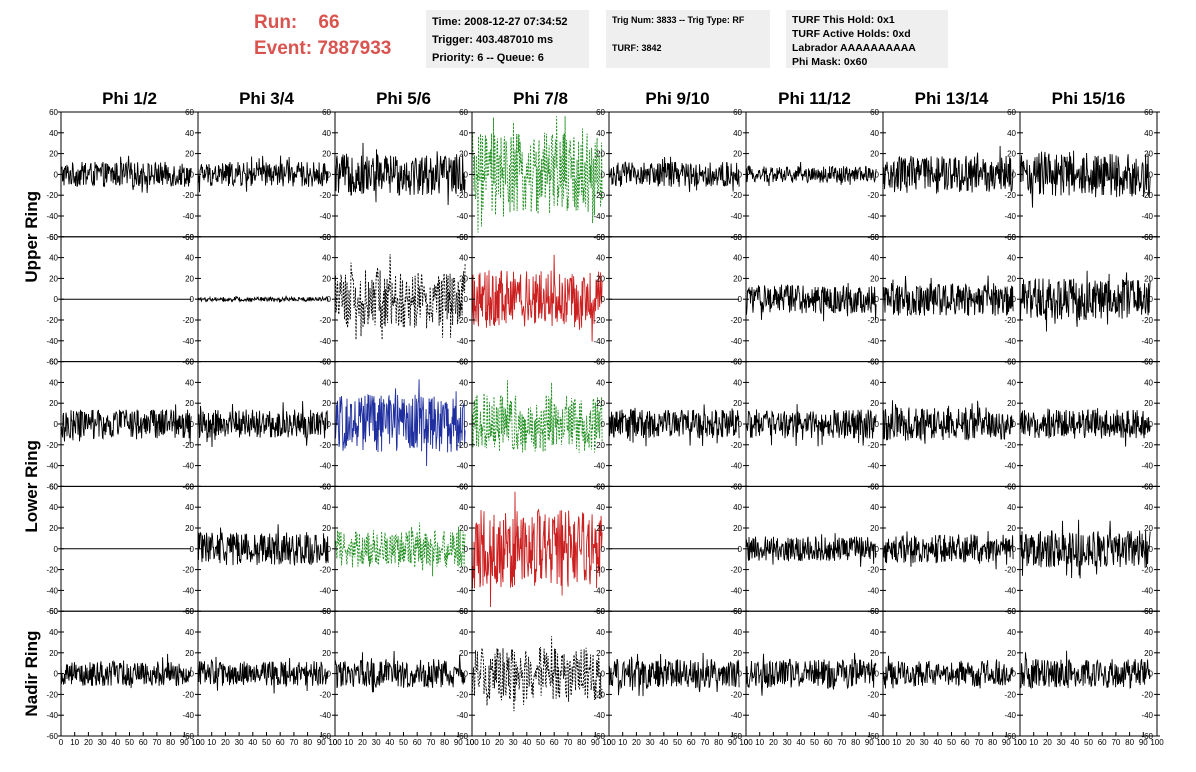  I want to click on run-row: Run: 66, so click(322, 23).